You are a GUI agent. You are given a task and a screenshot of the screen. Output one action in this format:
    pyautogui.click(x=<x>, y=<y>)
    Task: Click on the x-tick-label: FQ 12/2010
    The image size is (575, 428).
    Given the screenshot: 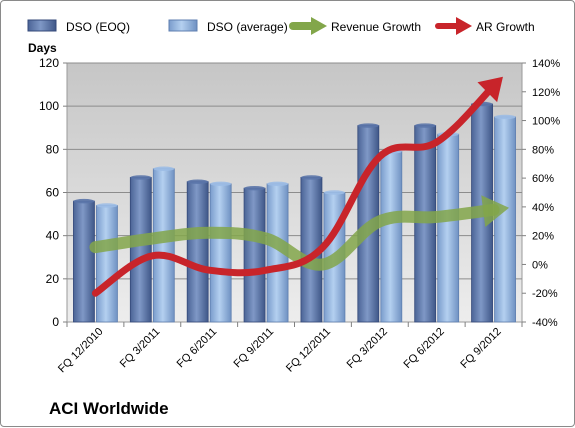 What is the action you would take?
    pyautogui.click(x=81, y=351)
    